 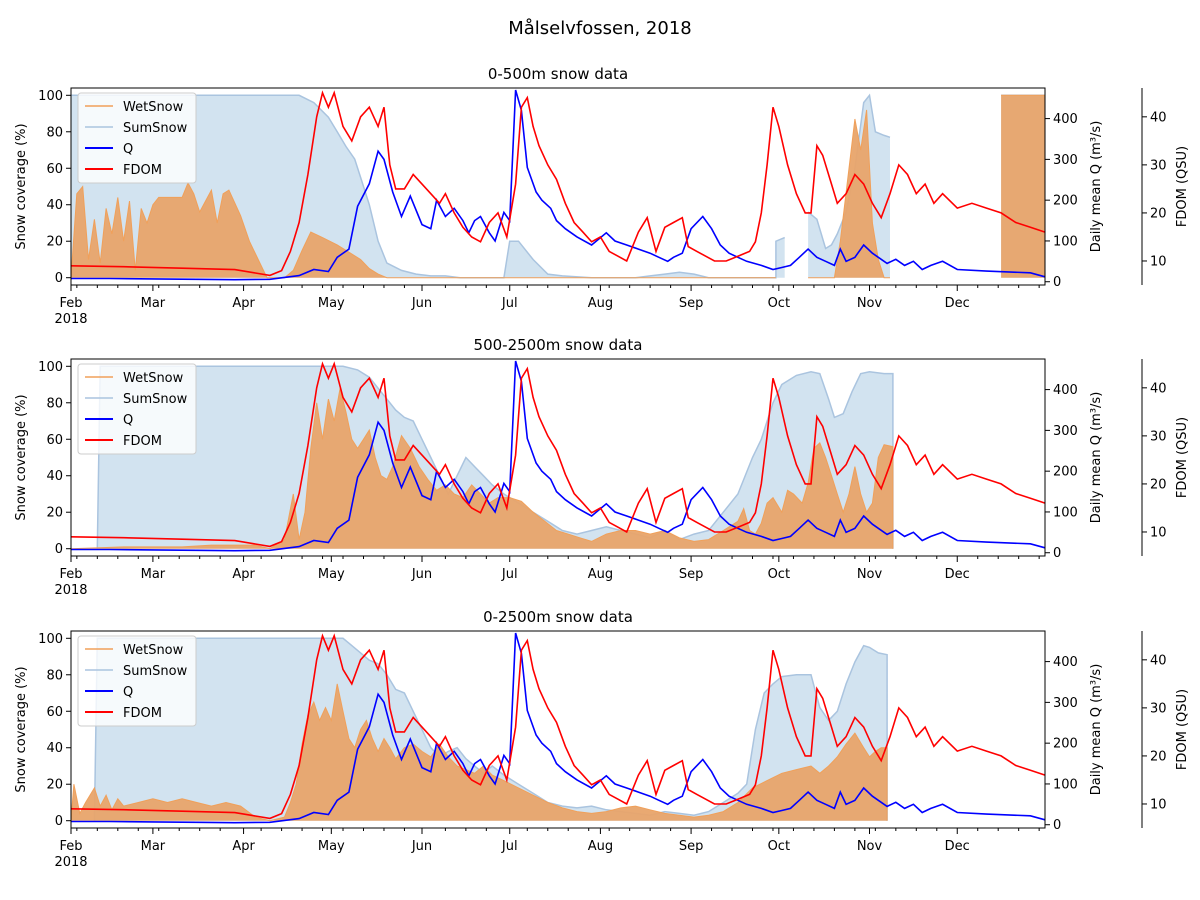 What do you see at coordinates (558, 74) in the screenshot?
I see `panel-title: 0-500m snow data` at bounding box center [558, 74].